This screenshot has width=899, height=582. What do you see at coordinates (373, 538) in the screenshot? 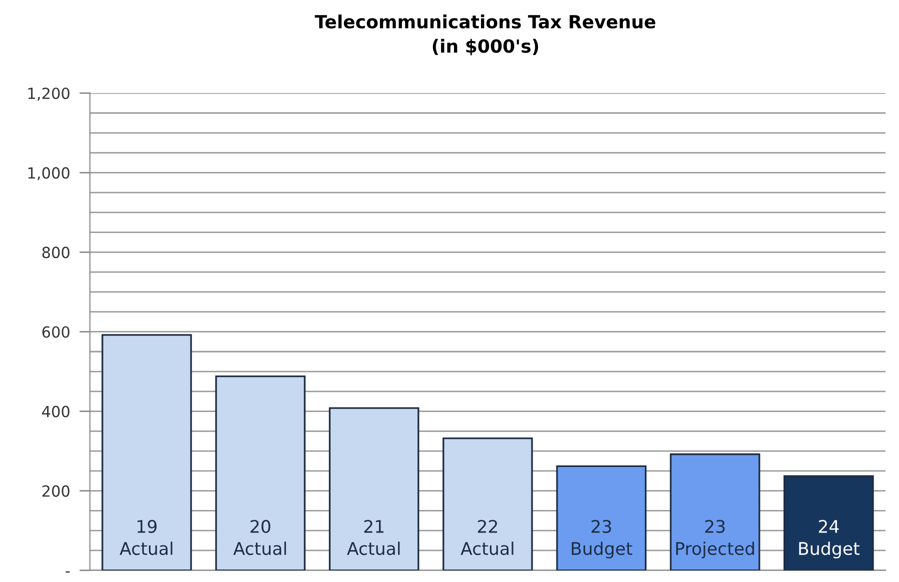
I see `x-tick-label: 21 Actual` at bounding box center [373, 538].